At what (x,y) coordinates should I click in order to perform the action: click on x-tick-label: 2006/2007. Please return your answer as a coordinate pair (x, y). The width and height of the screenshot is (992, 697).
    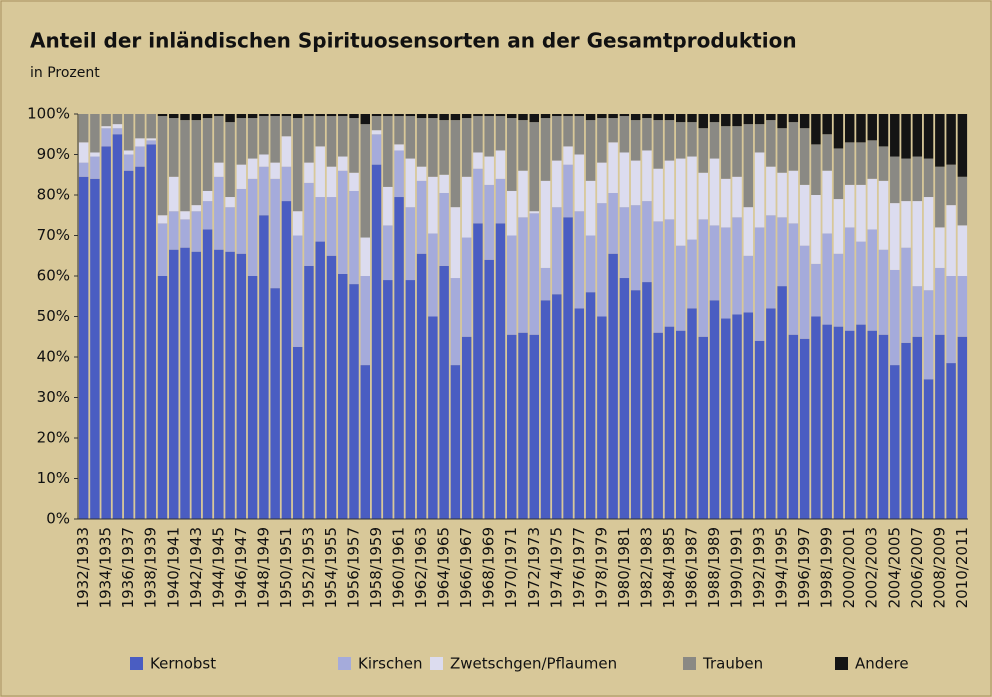
    Looking at the image, I should click on (917, 567).